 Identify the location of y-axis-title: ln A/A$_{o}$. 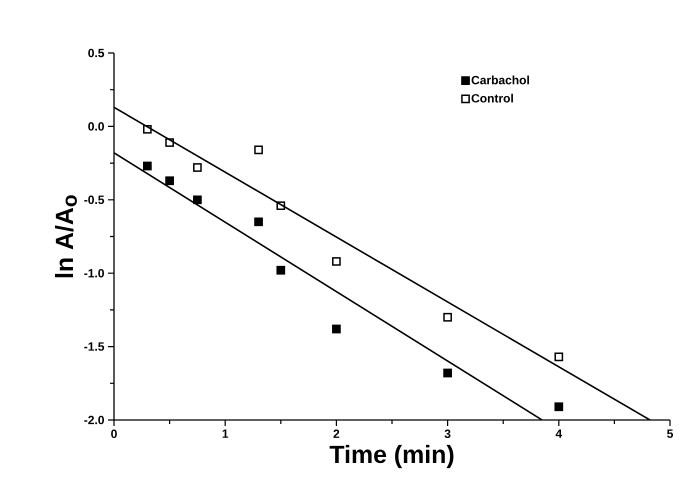
(65, 236).